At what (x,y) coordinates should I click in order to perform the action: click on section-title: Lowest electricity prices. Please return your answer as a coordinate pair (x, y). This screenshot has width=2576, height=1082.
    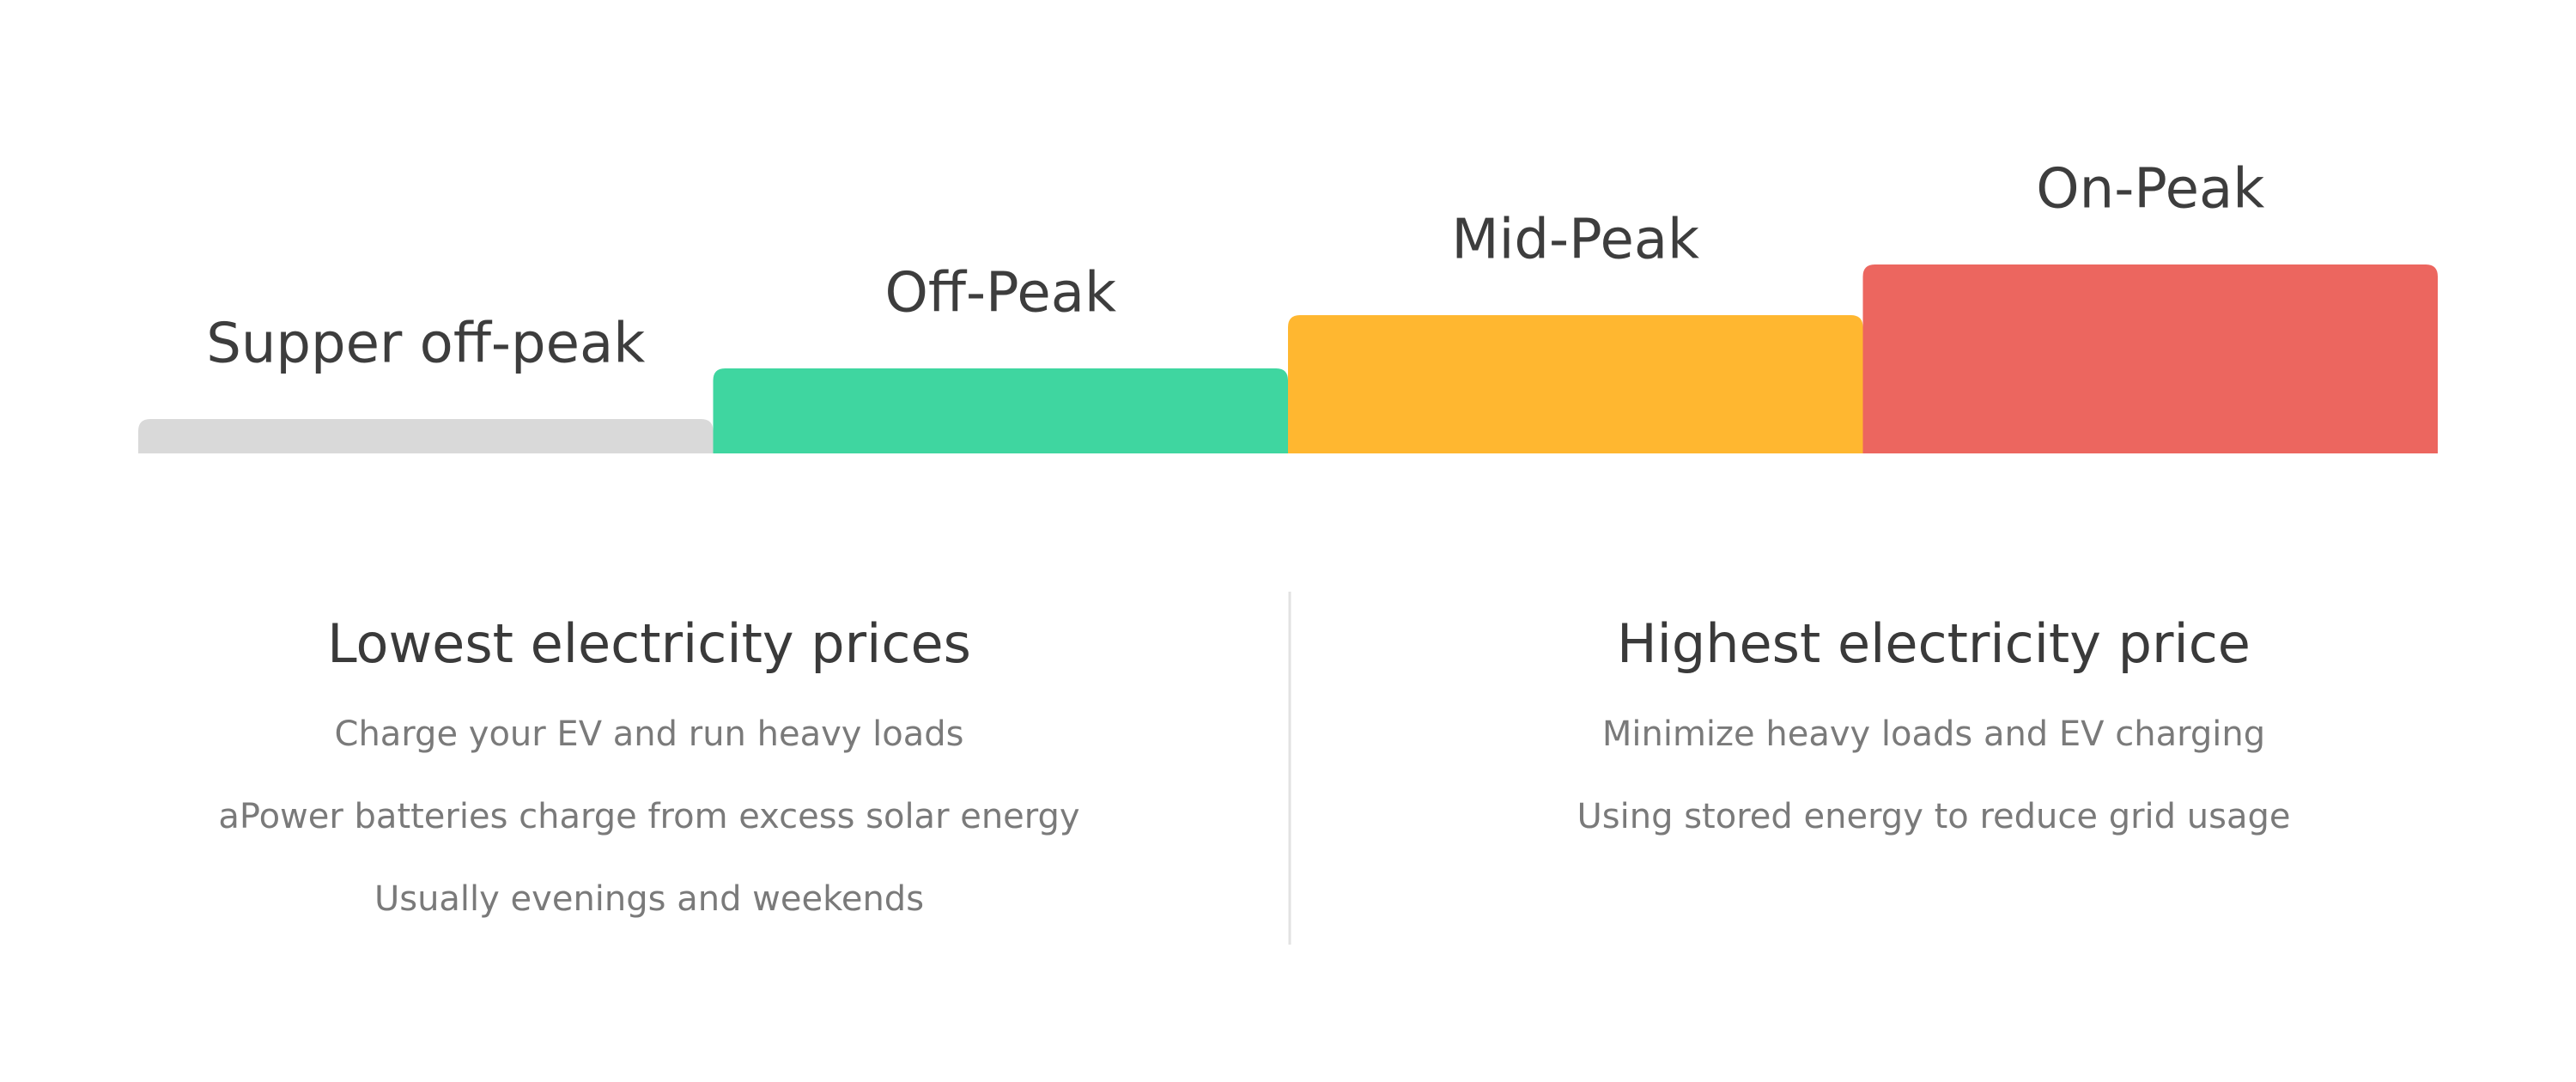
    Looking at the image, I should click on (649, 643).